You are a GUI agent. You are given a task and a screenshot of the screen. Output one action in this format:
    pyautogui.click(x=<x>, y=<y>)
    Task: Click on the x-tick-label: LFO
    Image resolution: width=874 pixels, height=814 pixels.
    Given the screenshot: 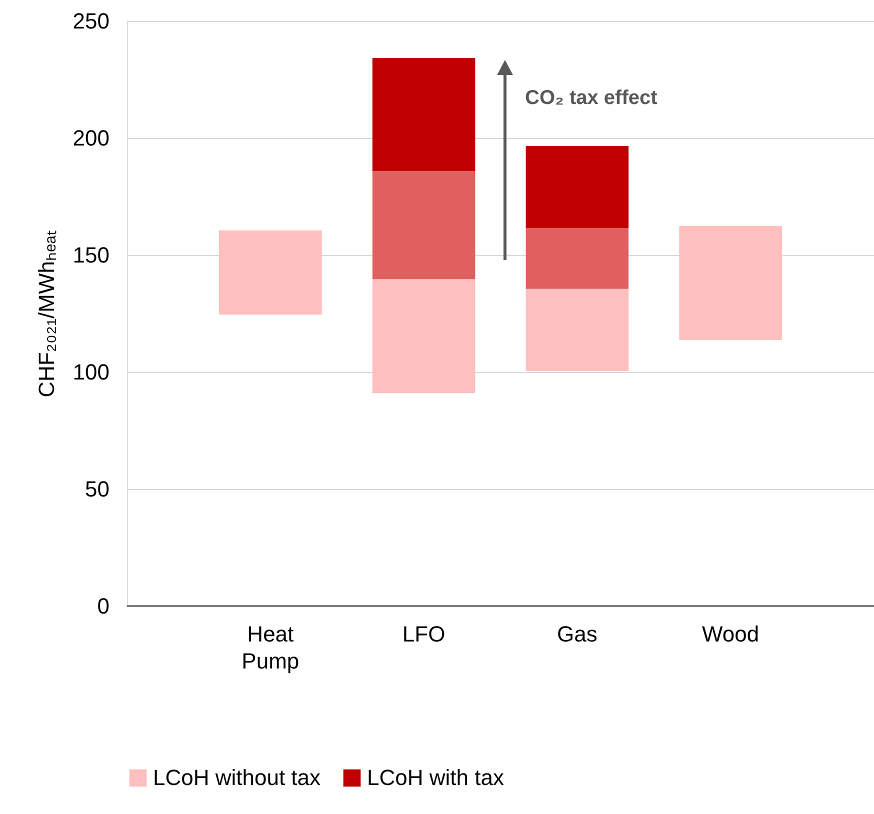 What is the action you would take?
    pyautogui.click(x=424, y=634)
    